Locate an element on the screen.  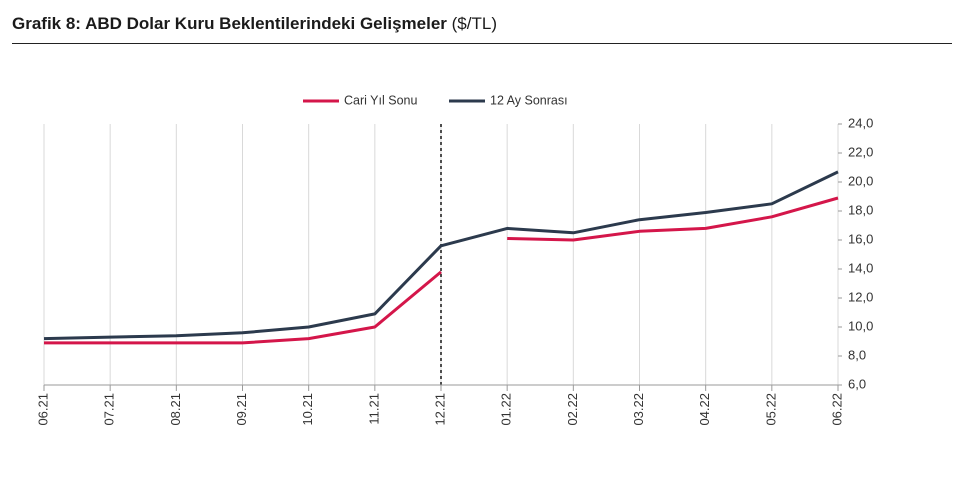
x-tick-label: 01.22 is located at coordinates (506, 409).